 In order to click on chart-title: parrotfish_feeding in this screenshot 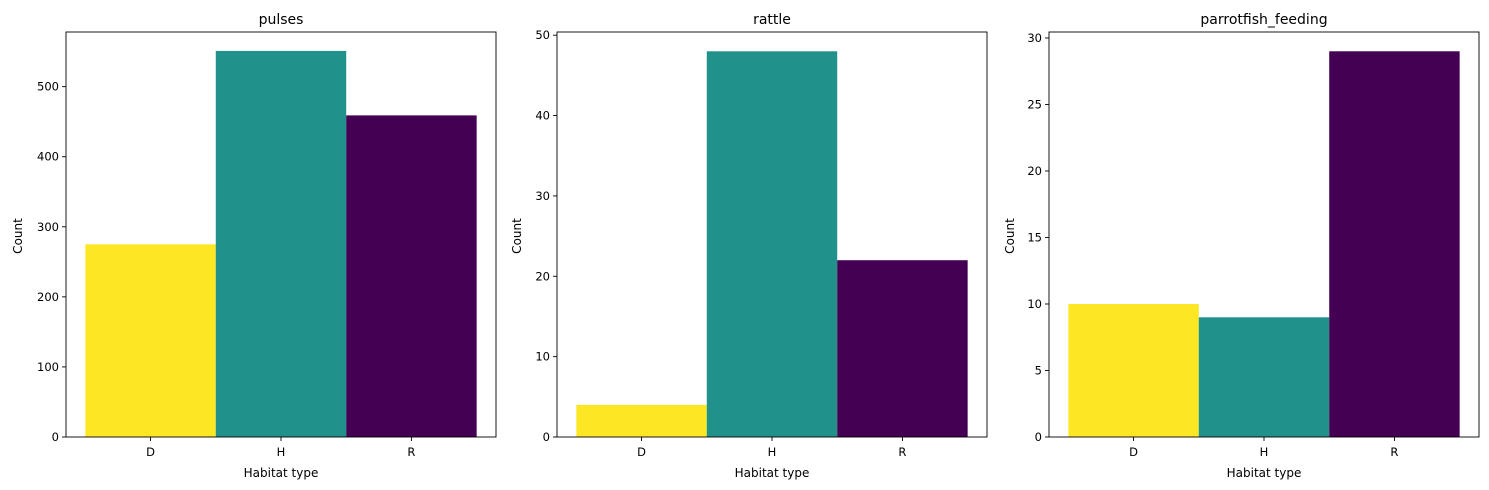, I will do `click(1263, 20)`.